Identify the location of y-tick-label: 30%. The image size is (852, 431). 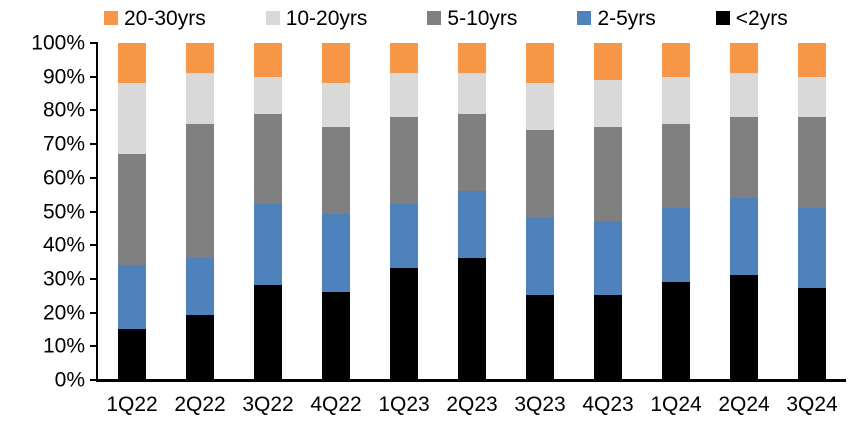
(63, 279).